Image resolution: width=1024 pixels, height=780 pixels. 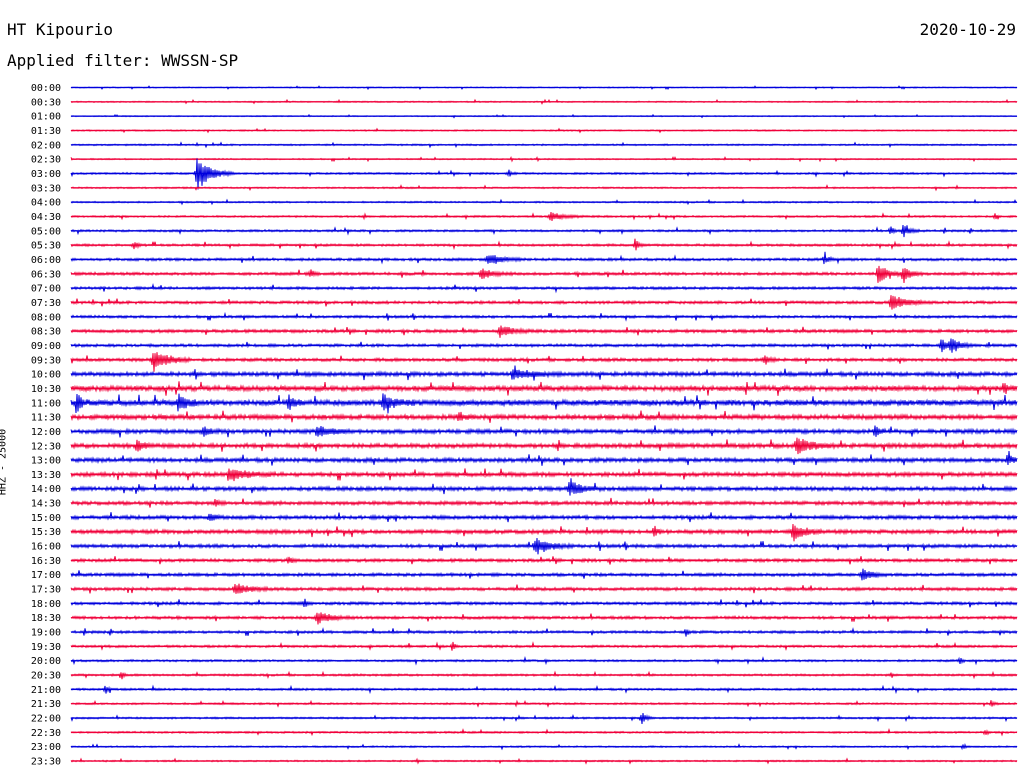 What do you see at coordinates (46, 762) in the screenshot?
I see `row-time-label: 23:30` at bounding box center [46, 762].